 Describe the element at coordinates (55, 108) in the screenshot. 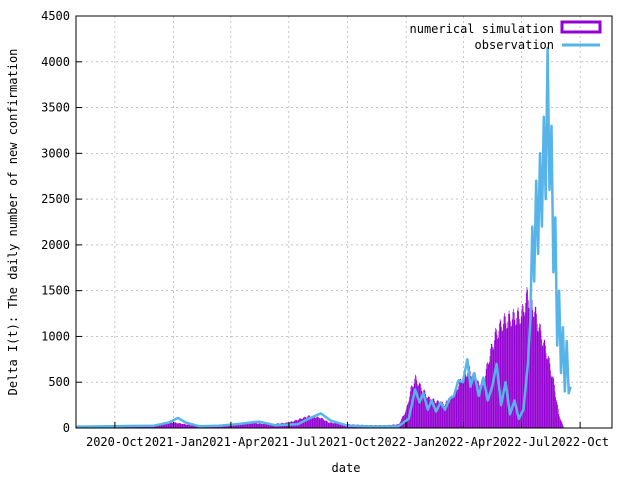

I see `y-tick-label: 3500` at that location.